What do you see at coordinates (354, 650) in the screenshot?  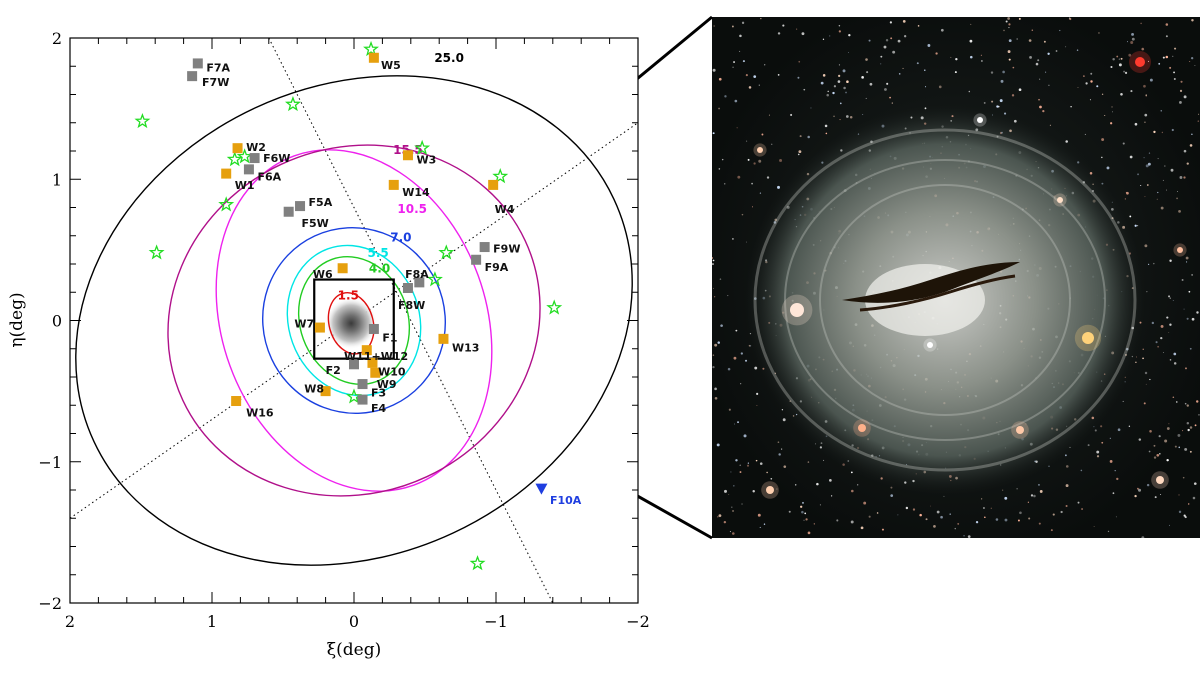 I see `x-axis-label: ξ(deg)` at bounding box center [354, 650].